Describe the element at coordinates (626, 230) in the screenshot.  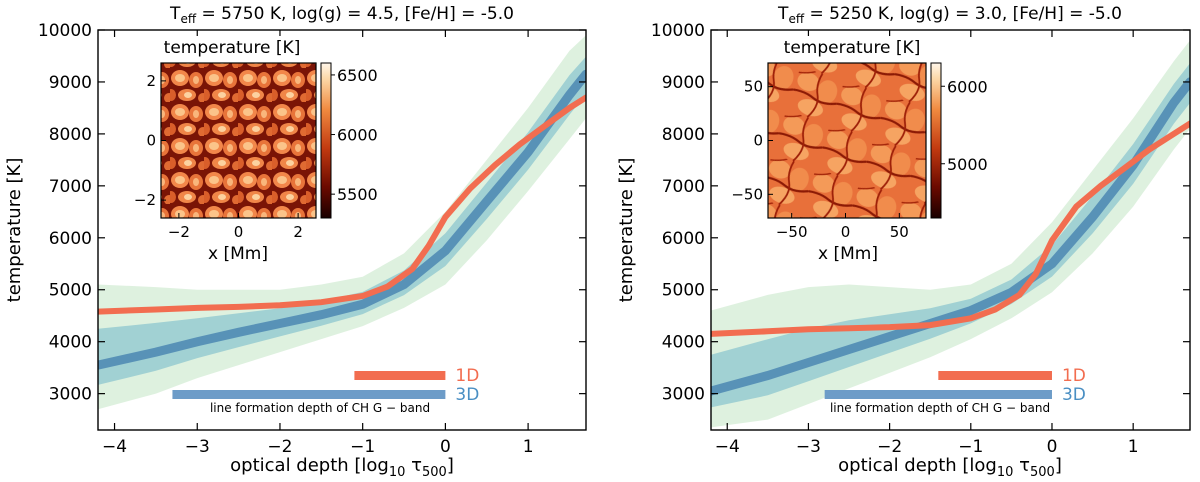
I see `right-y-axis-label: temperature [K]` at that location.